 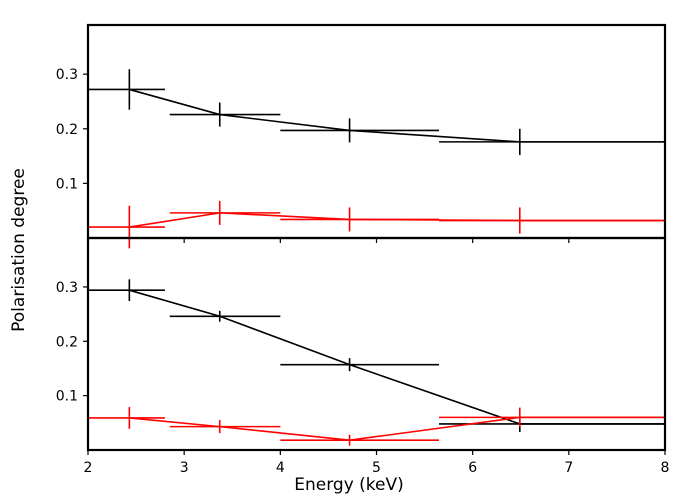 What do you see at coordinates (568, 468) in the screenshot?
I see `x-tick-label: 7` at bounding box center [568, 468].